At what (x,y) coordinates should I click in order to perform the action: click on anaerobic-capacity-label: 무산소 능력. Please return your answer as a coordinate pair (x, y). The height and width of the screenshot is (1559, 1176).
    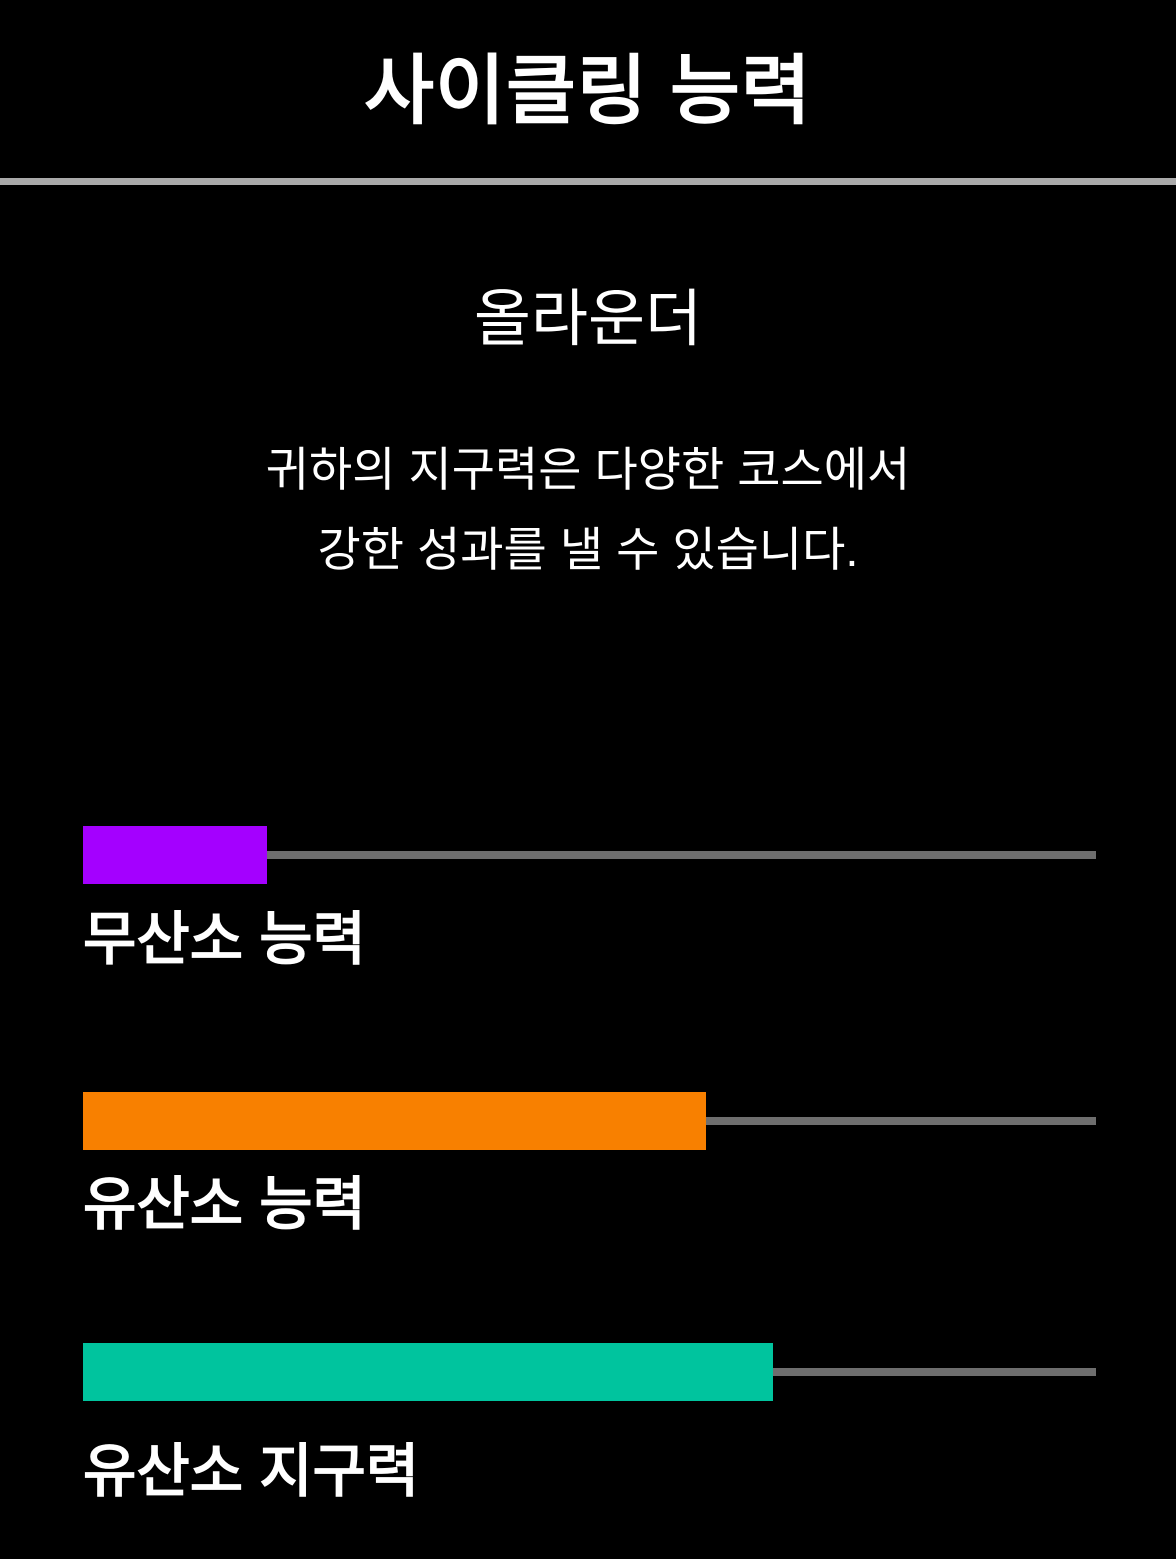
    Looking at the image, I should click on (224, 939).